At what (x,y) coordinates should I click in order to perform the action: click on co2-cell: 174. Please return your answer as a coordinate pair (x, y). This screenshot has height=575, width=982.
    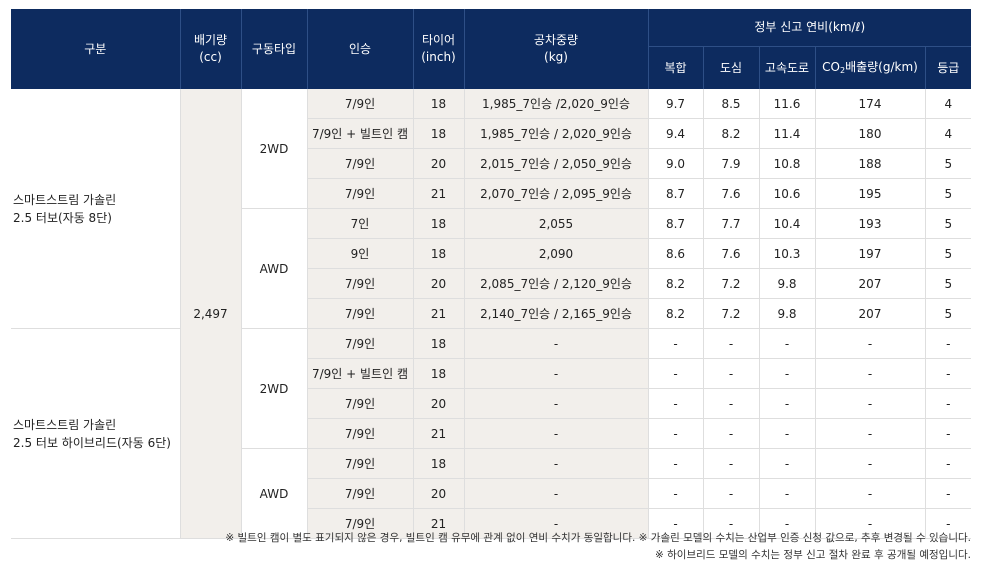
    Looking at the image, I should click on (869, 104).